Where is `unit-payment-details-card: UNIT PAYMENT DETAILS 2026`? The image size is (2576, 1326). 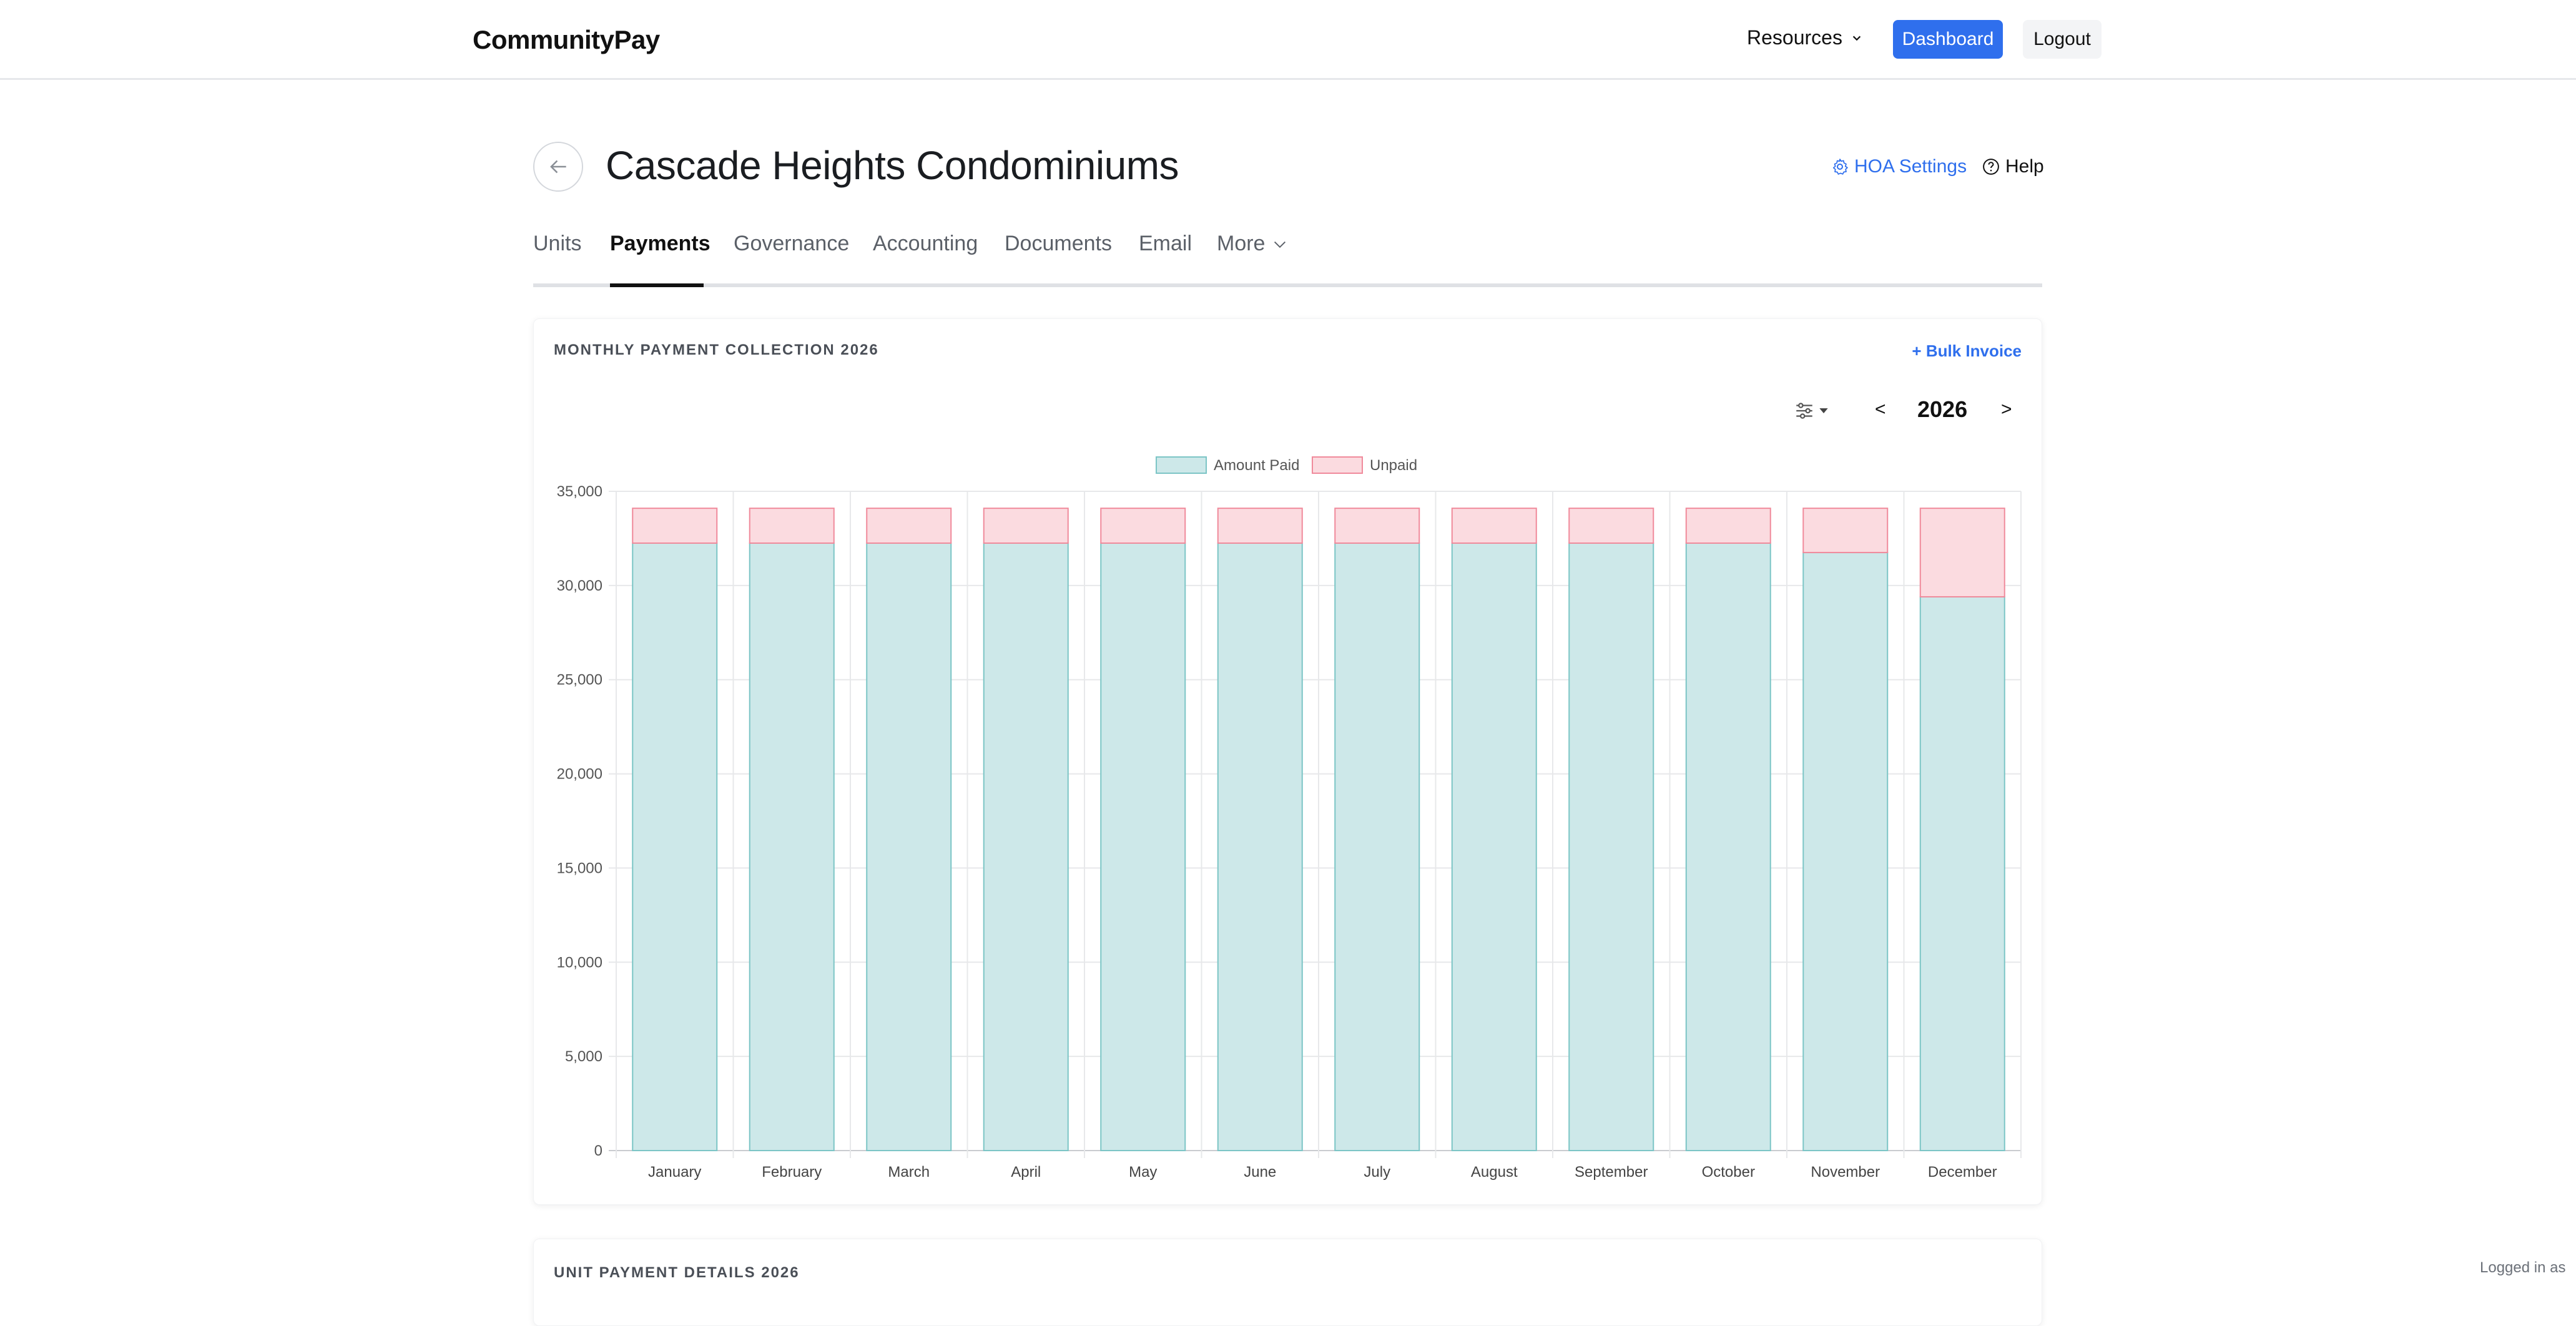 unit-payment-details-card: UNIT PAYMENT DETAILS 2026 is located at coordinates (1287, 1282).